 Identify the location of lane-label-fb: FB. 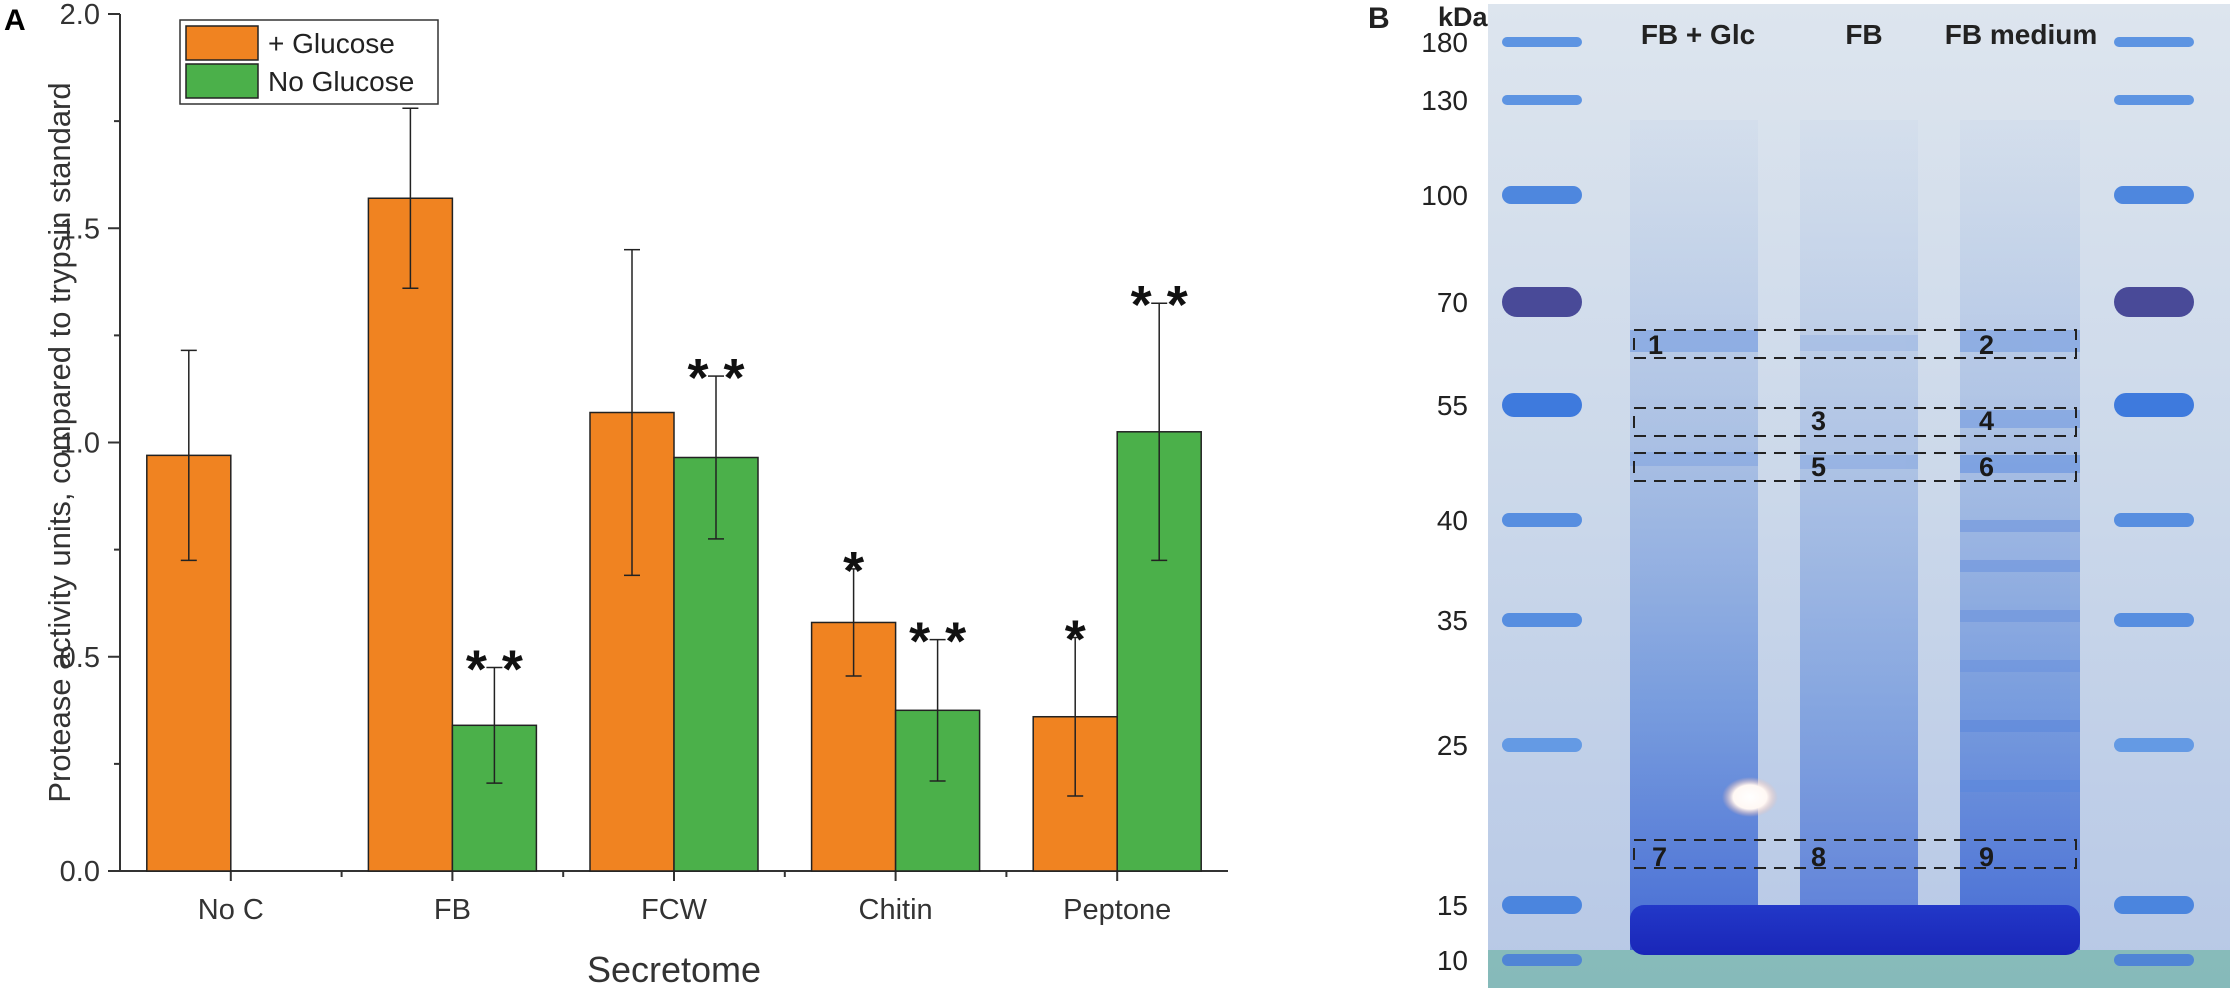
(1863, 34).